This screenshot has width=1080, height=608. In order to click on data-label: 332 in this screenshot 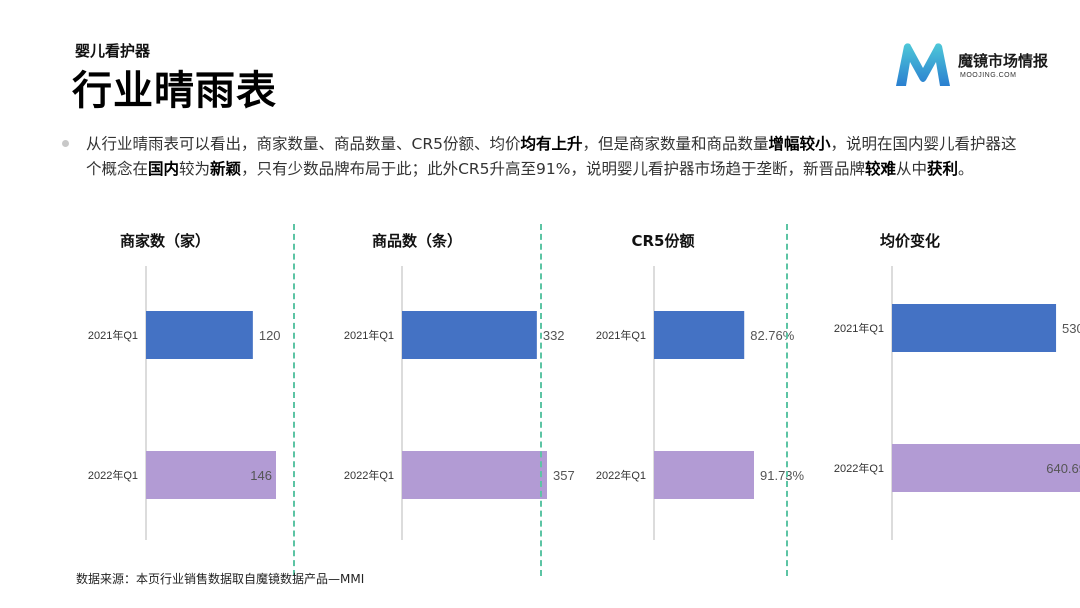, I will do `click(554, 335)`.